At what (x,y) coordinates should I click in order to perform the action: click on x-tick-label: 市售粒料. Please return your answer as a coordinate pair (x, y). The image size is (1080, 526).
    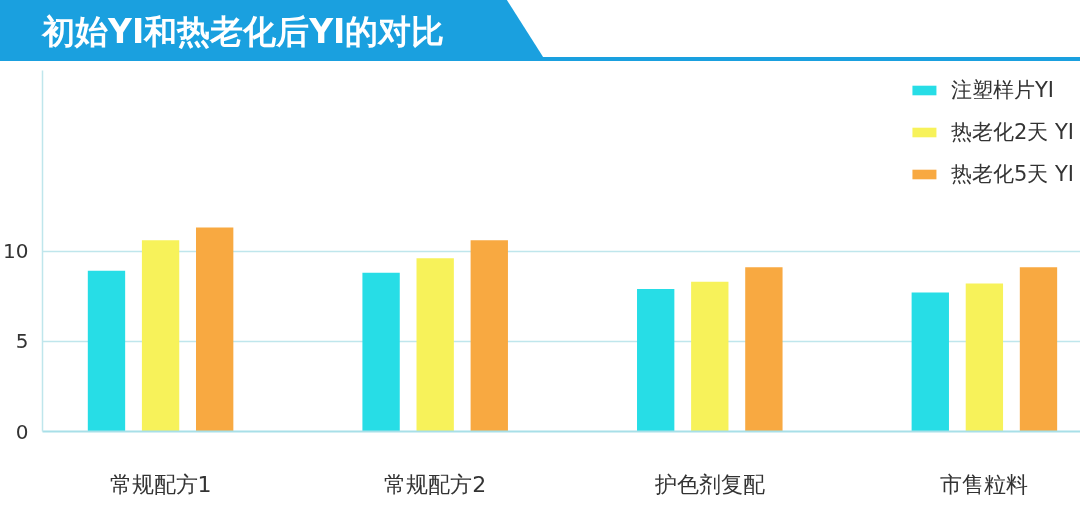
    Looking at the image, I should click on (984, 484).